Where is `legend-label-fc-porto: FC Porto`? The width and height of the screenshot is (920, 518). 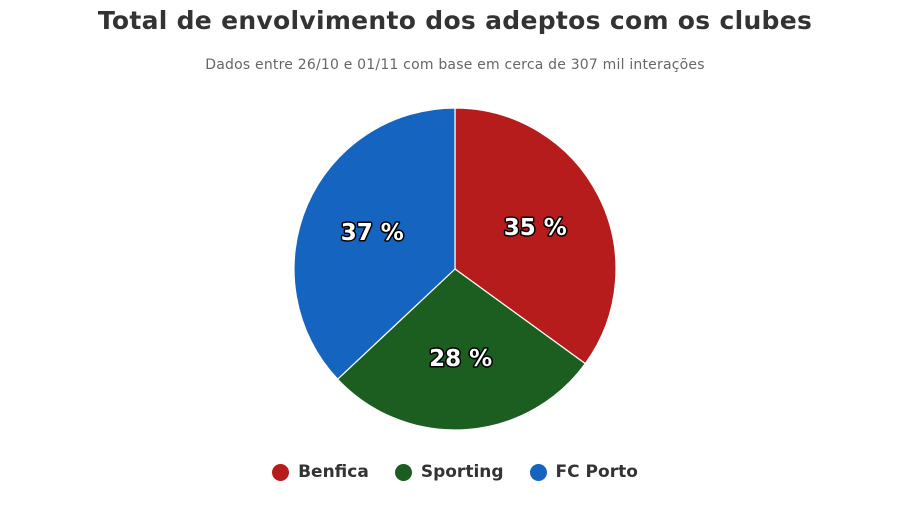 legend-label-fc-porto: FC Porto is located at coordinates (596, 472).